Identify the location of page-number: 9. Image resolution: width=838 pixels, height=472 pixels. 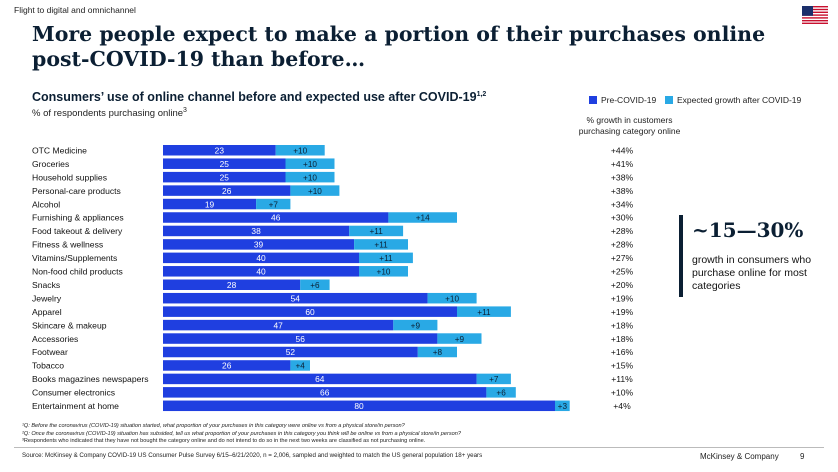
(802, 456).